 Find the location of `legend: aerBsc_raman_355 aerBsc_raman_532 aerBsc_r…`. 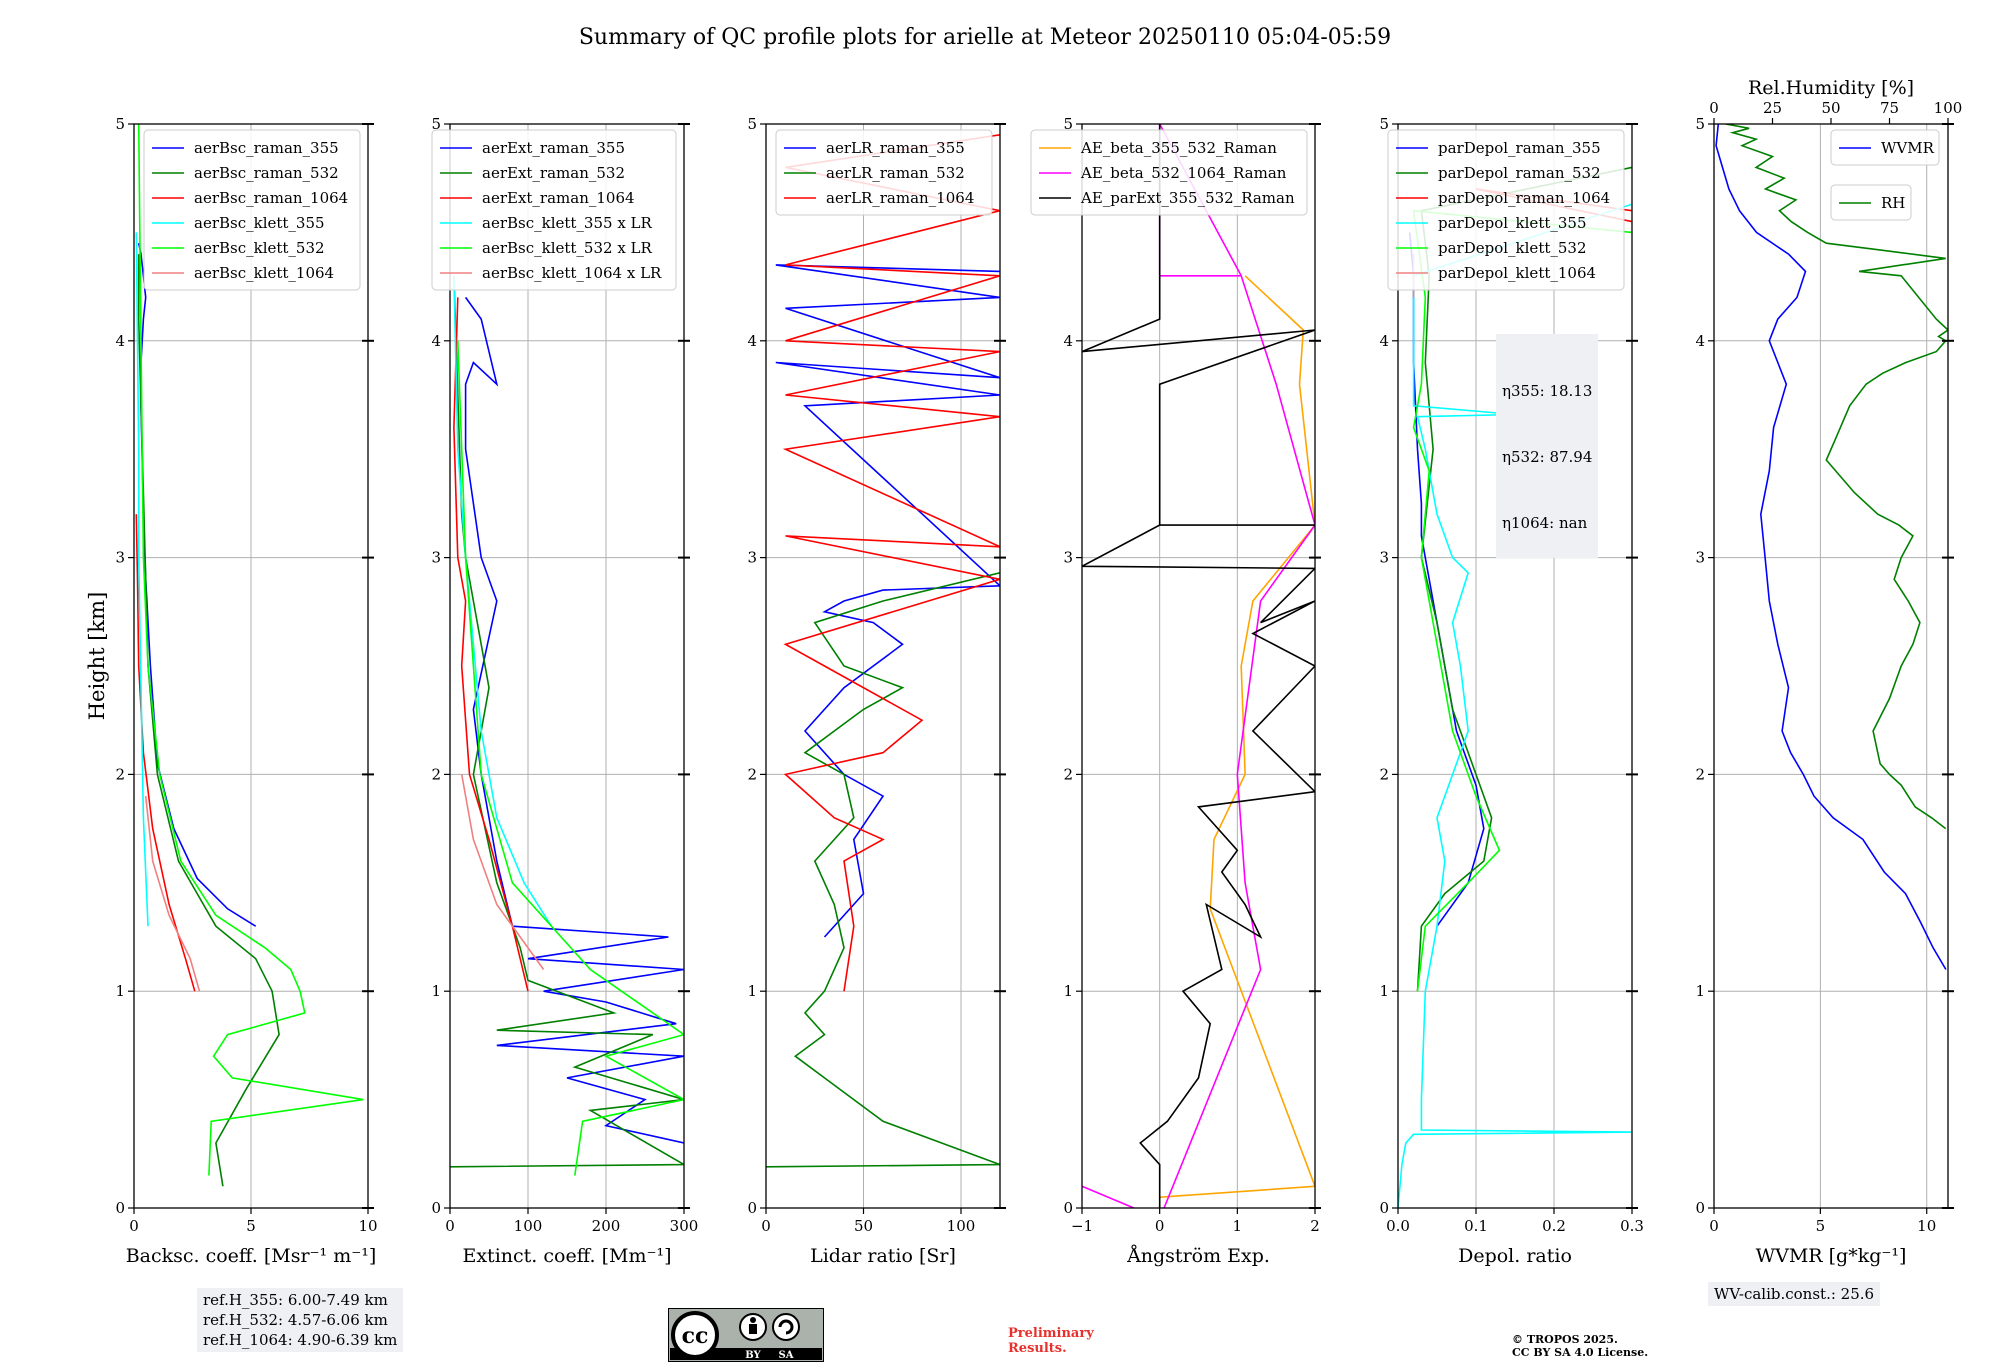

legend: aerBsc_raman_355 aerBsc_raman_532 aerBsc_r… is located at coordinates (252, 210).